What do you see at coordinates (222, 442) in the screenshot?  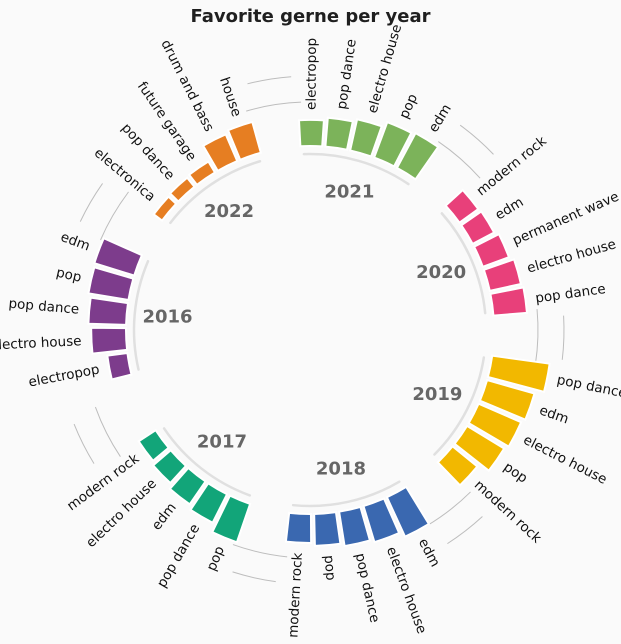 I see `year-label: 2017` at bounding box center [222, 442].